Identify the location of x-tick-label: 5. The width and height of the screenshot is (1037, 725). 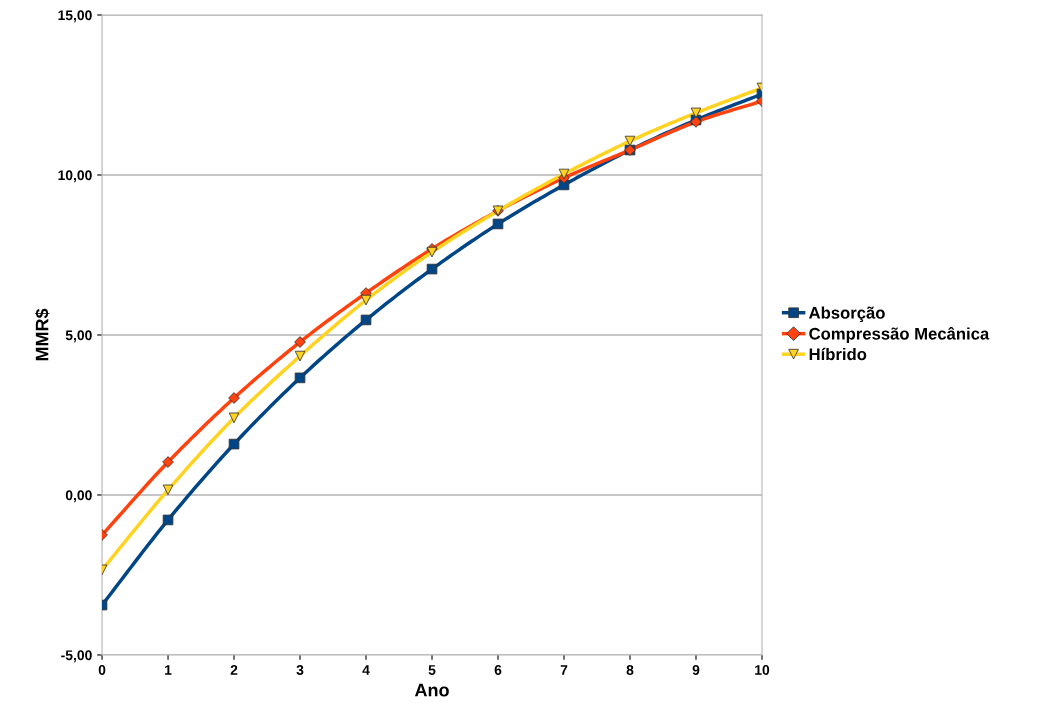
(432, 670).